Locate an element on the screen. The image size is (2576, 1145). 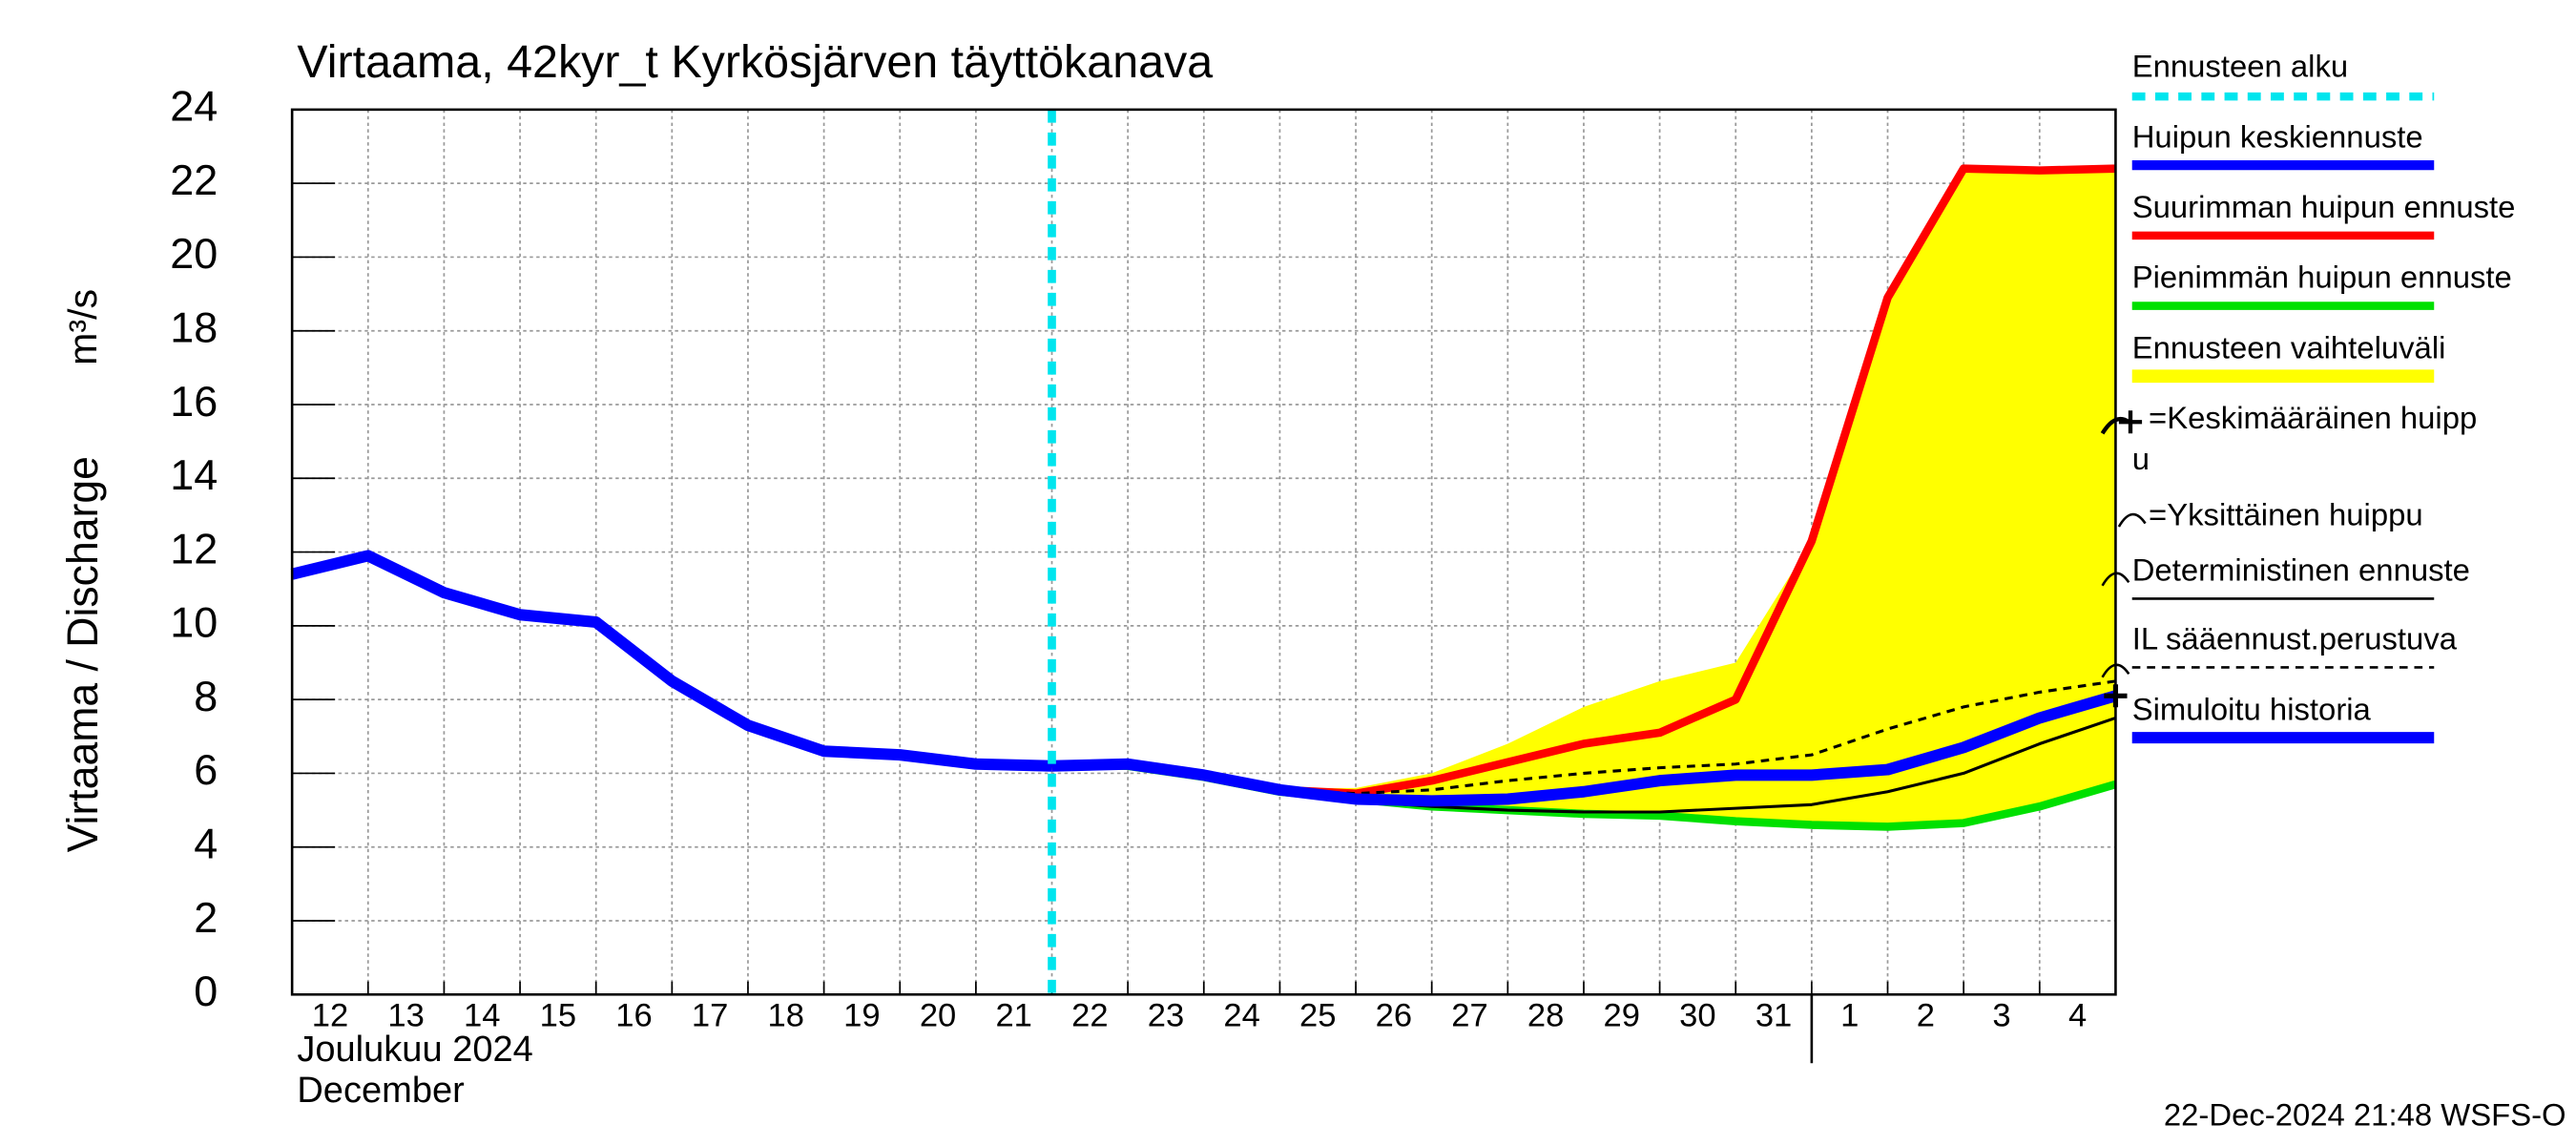
legend-label: Ennusteen alku is located at coordinates (2240, 66).